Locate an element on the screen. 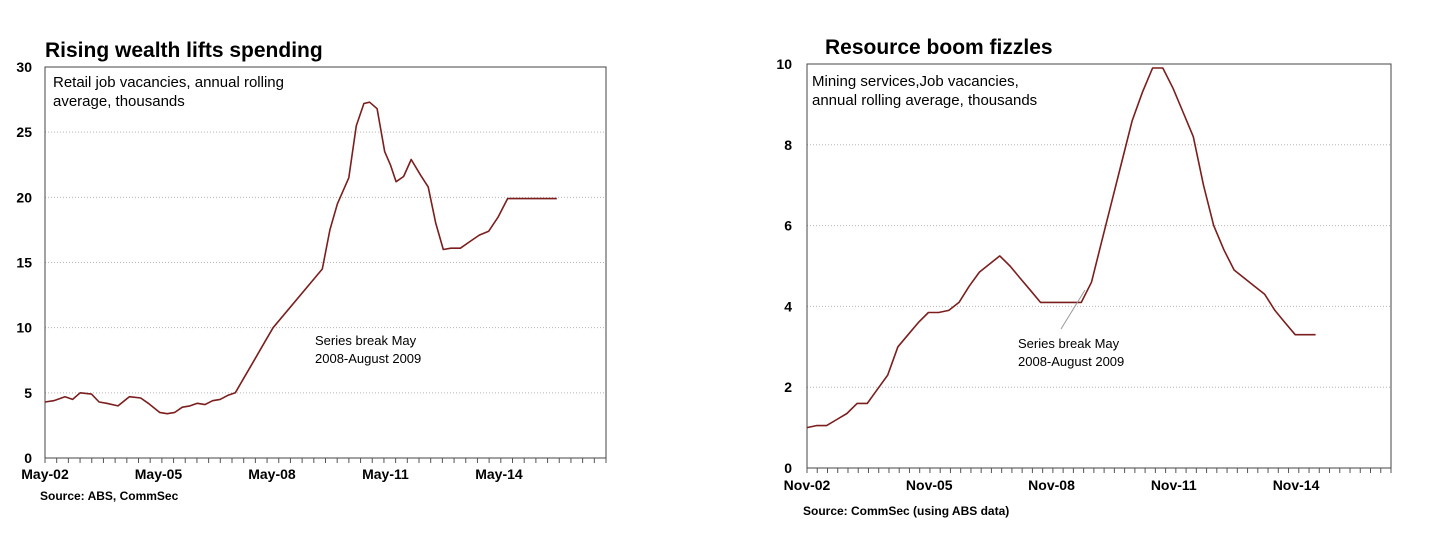  x-tick-label: Nov-14 is located at coordinates (1296, 485).